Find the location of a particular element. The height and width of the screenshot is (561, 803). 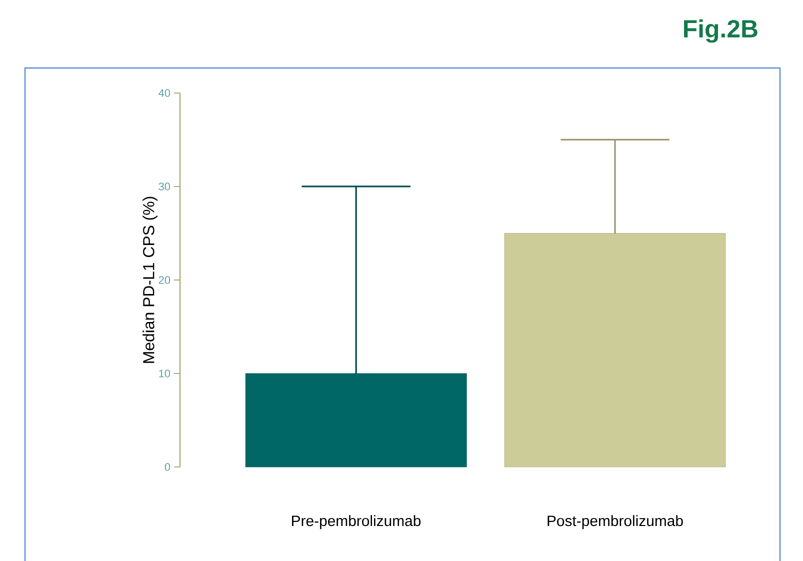

y-tick-label: 40 is located at coordinates (164, 93).